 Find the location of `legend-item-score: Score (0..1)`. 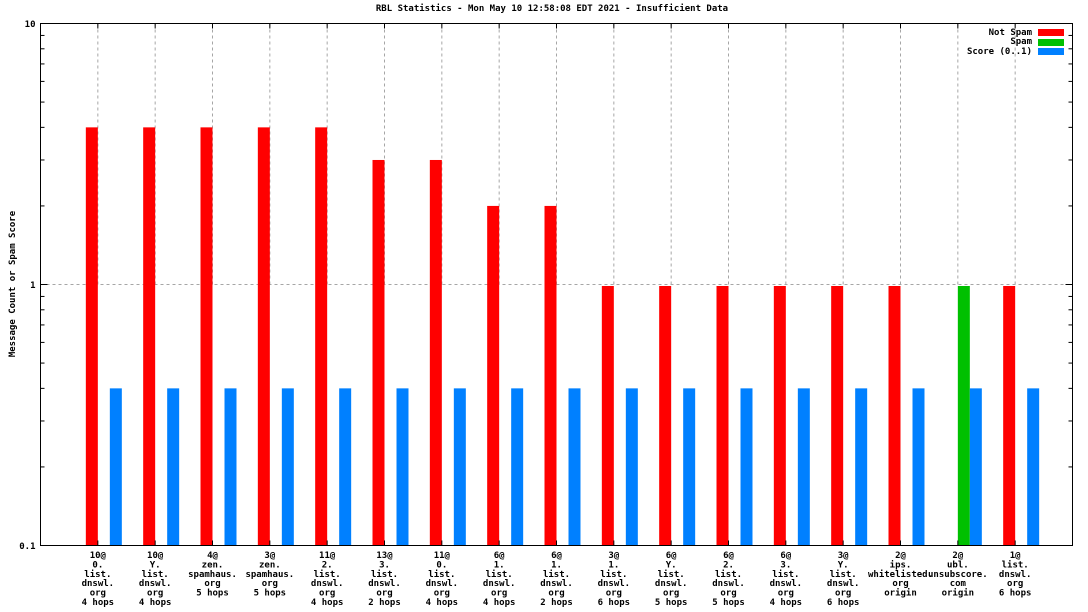

legend-item-score: Score (0..1) is located at coordinates (1015, 52).